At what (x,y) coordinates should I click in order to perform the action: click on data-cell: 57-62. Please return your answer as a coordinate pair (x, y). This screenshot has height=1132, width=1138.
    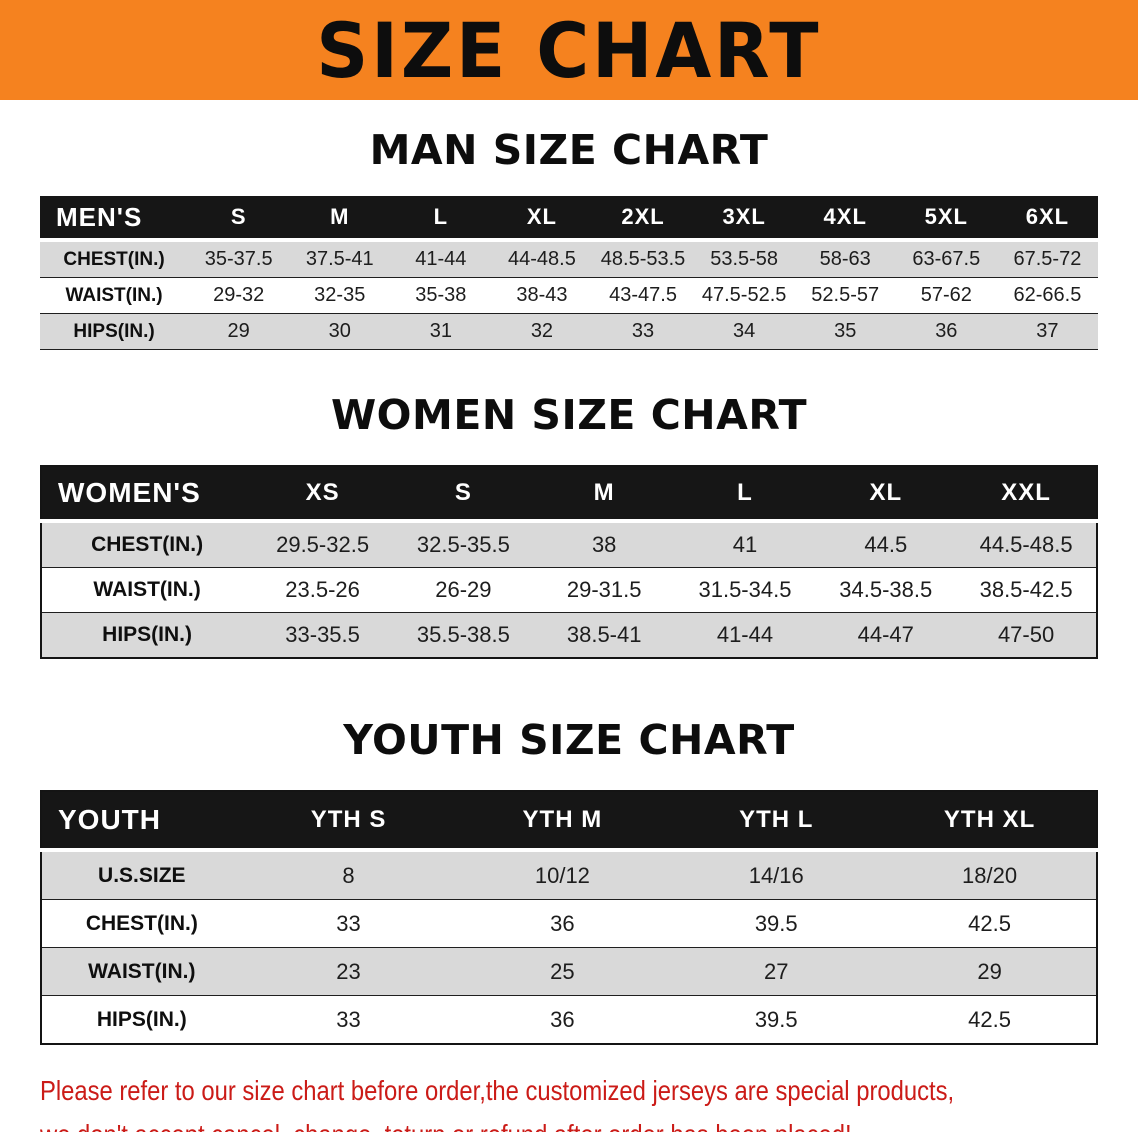
    Looking at the image, I should click on (946, 296).